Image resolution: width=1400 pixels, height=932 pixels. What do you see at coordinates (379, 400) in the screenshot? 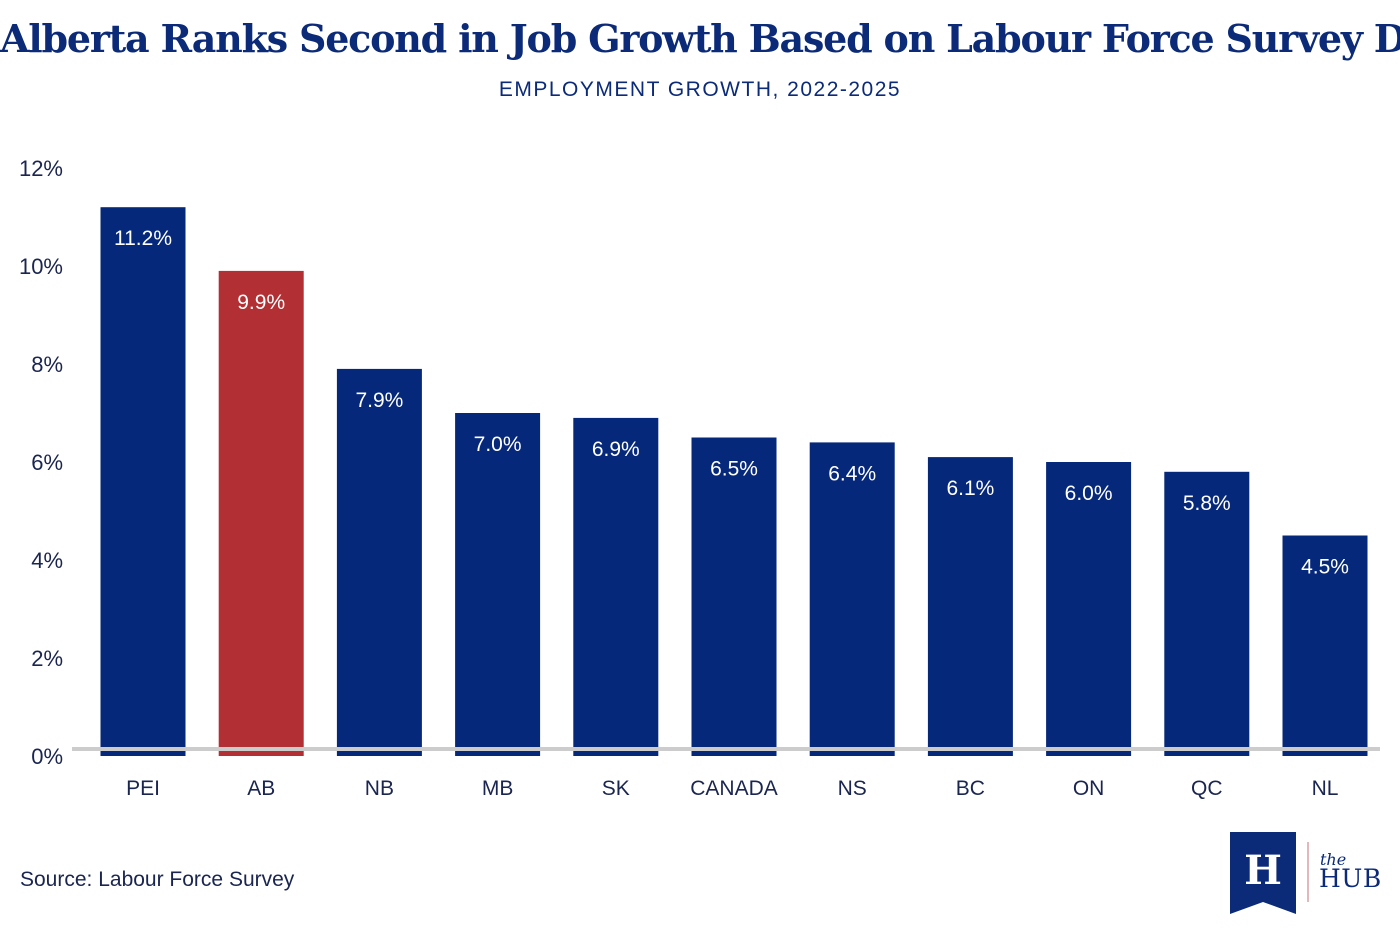
I see `bar-value-label: 7.9%` at bounding box center [379, 400].